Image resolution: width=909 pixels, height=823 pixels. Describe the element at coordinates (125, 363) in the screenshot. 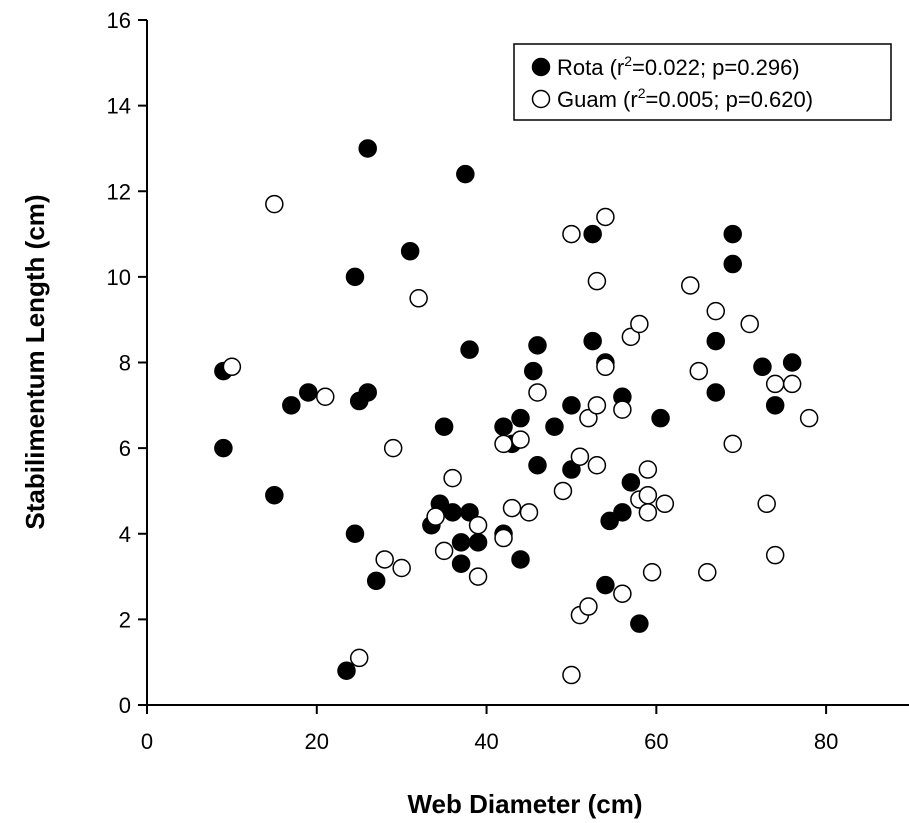

I see `y-tick-label: 8` at that location.